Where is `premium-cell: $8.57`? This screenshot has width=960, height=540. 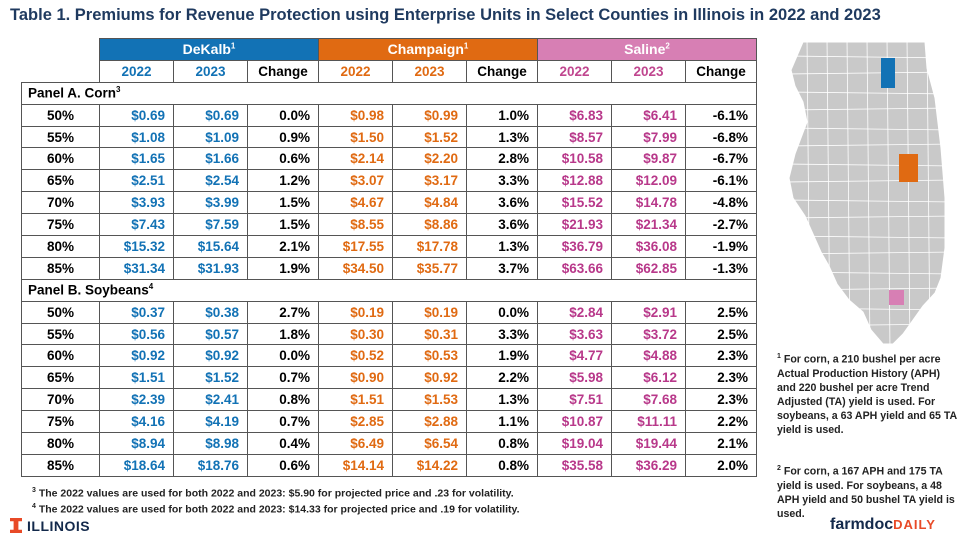
premium-cell: $8.57 is located at coordinates (574, 137).